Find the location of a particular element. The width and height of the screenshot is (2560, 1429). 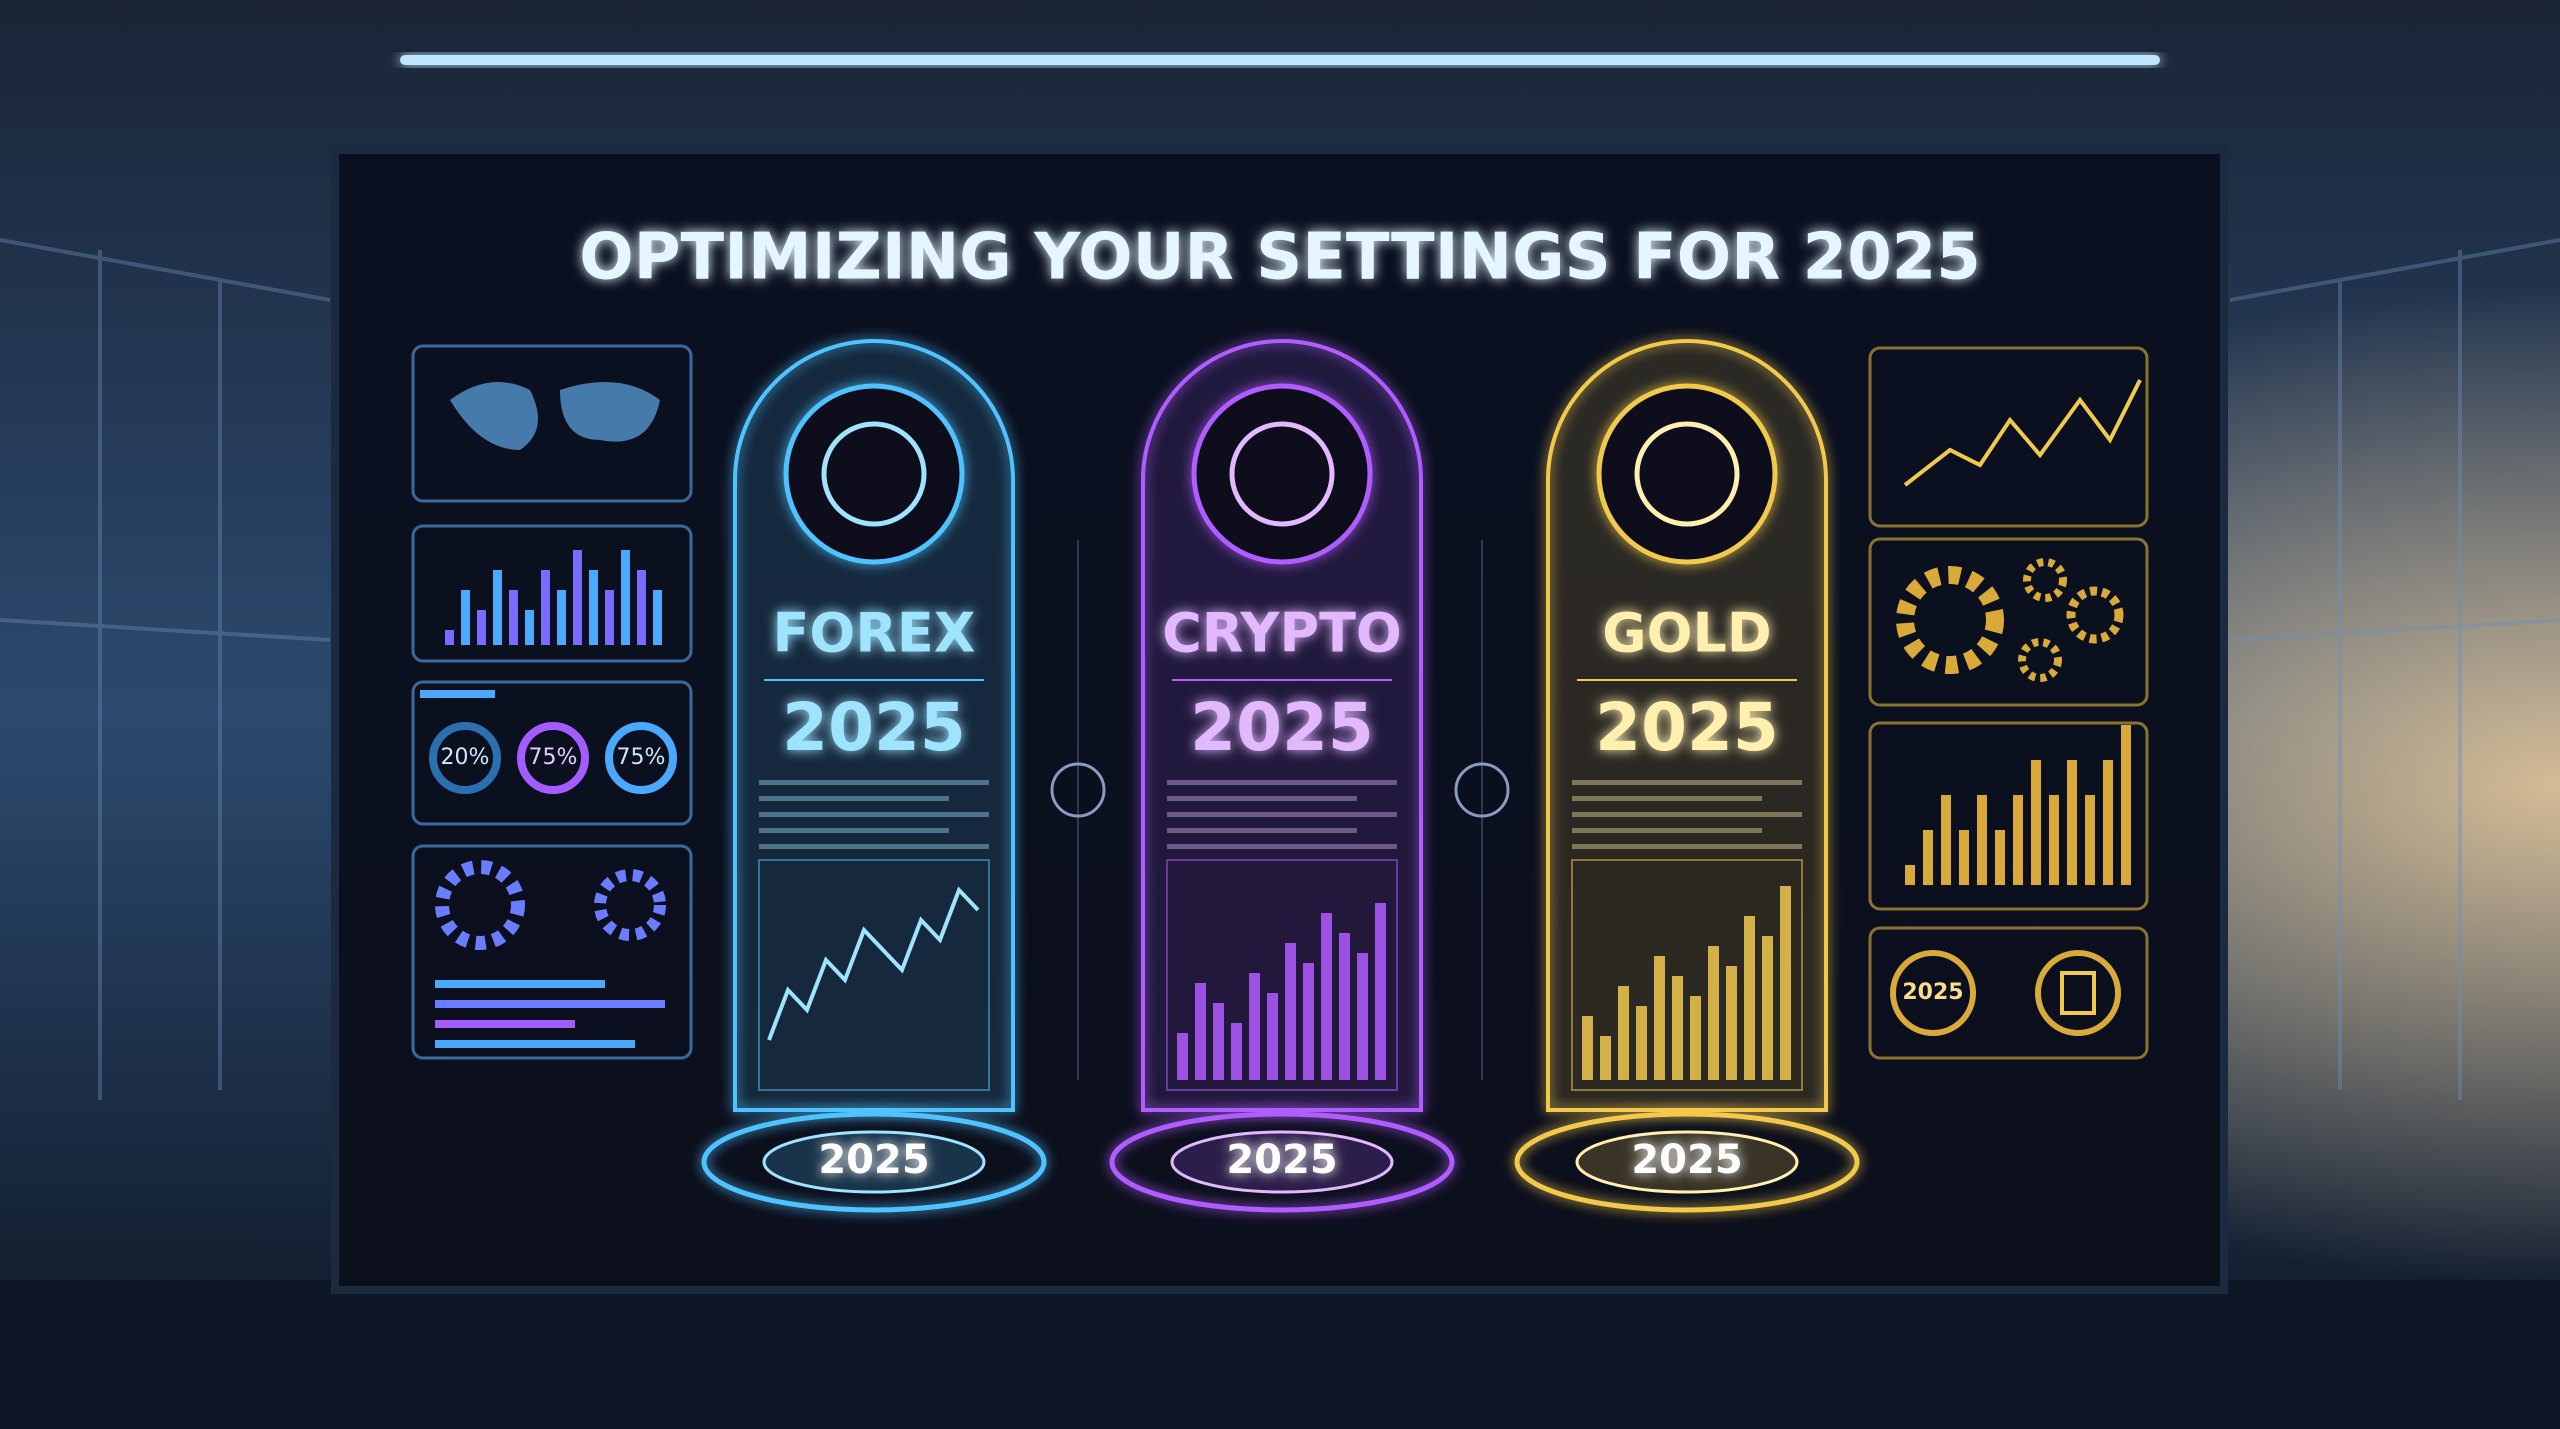

connector is located at coordinates (1078, 790).